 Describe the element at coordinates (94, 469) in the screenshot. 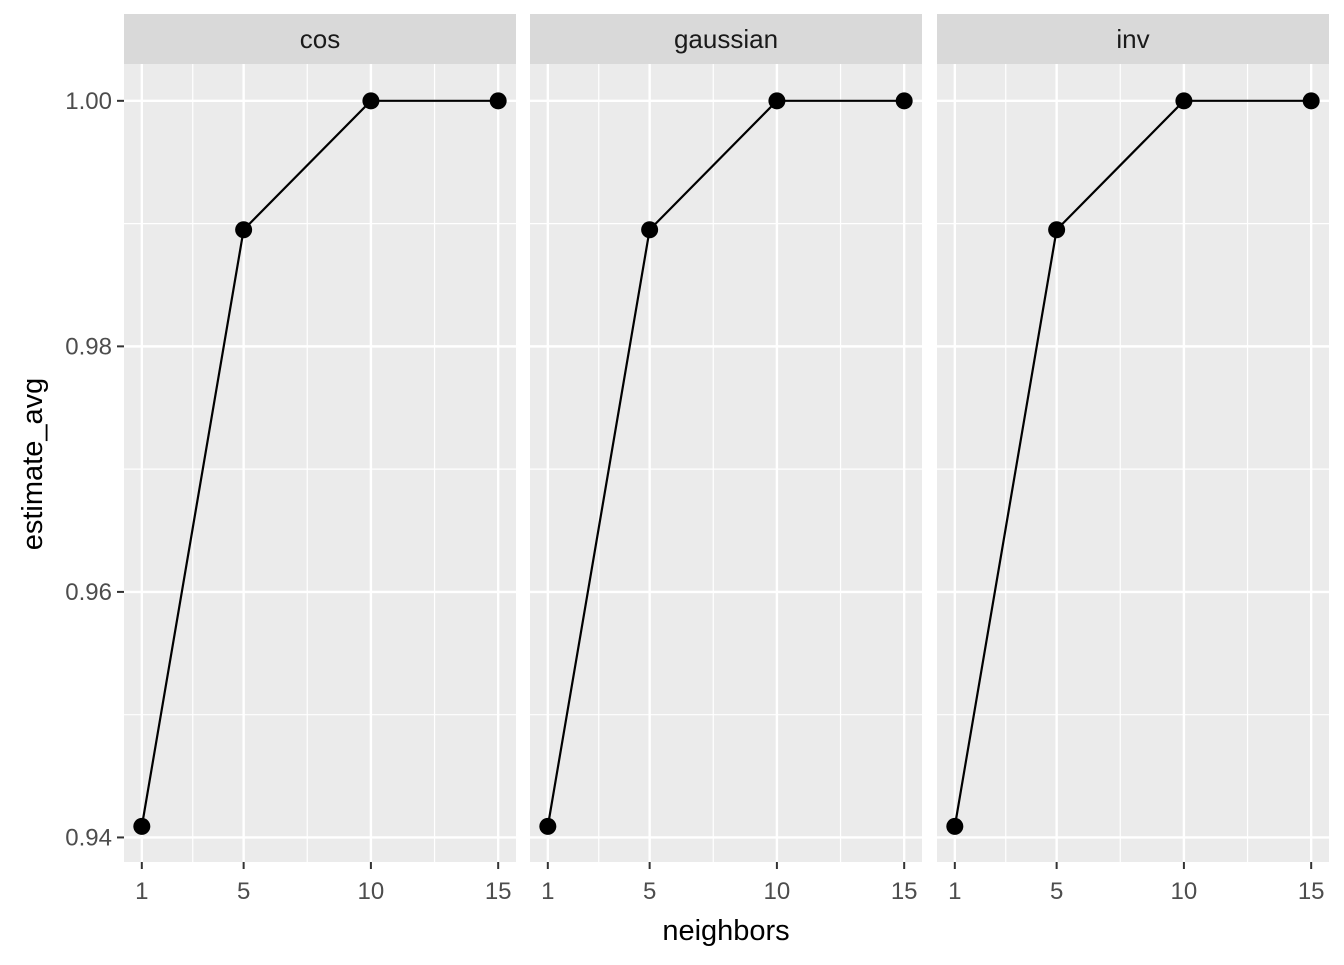

I see `y-axis: 0.94 0.96 0.98 1.00` at that location.